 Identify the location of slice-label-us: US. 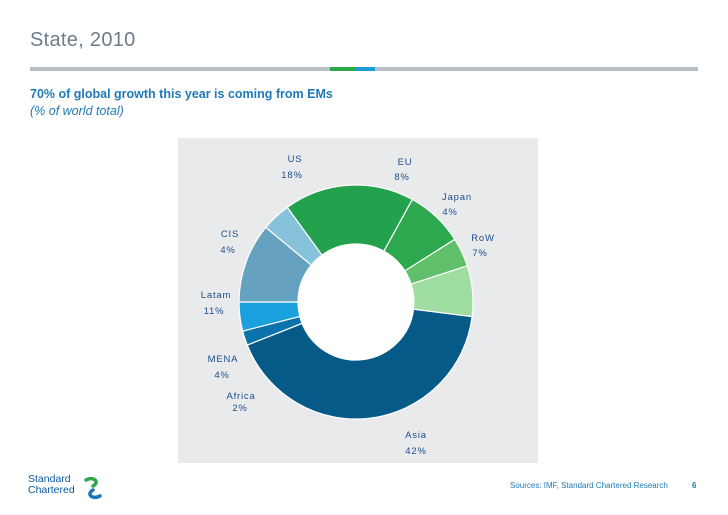
(295, 159).